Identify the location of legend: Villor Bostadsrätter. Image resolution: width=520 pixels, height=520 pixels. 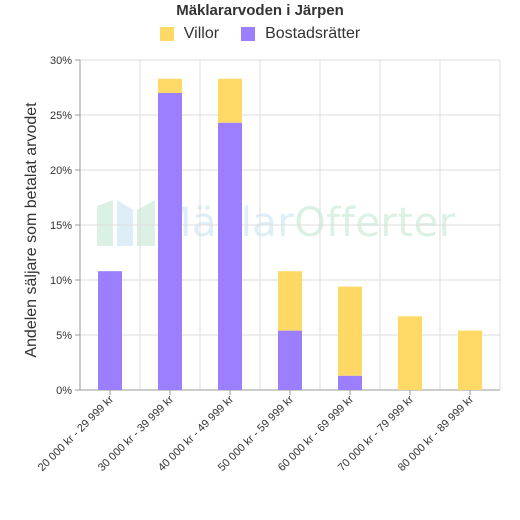
(260, 34).